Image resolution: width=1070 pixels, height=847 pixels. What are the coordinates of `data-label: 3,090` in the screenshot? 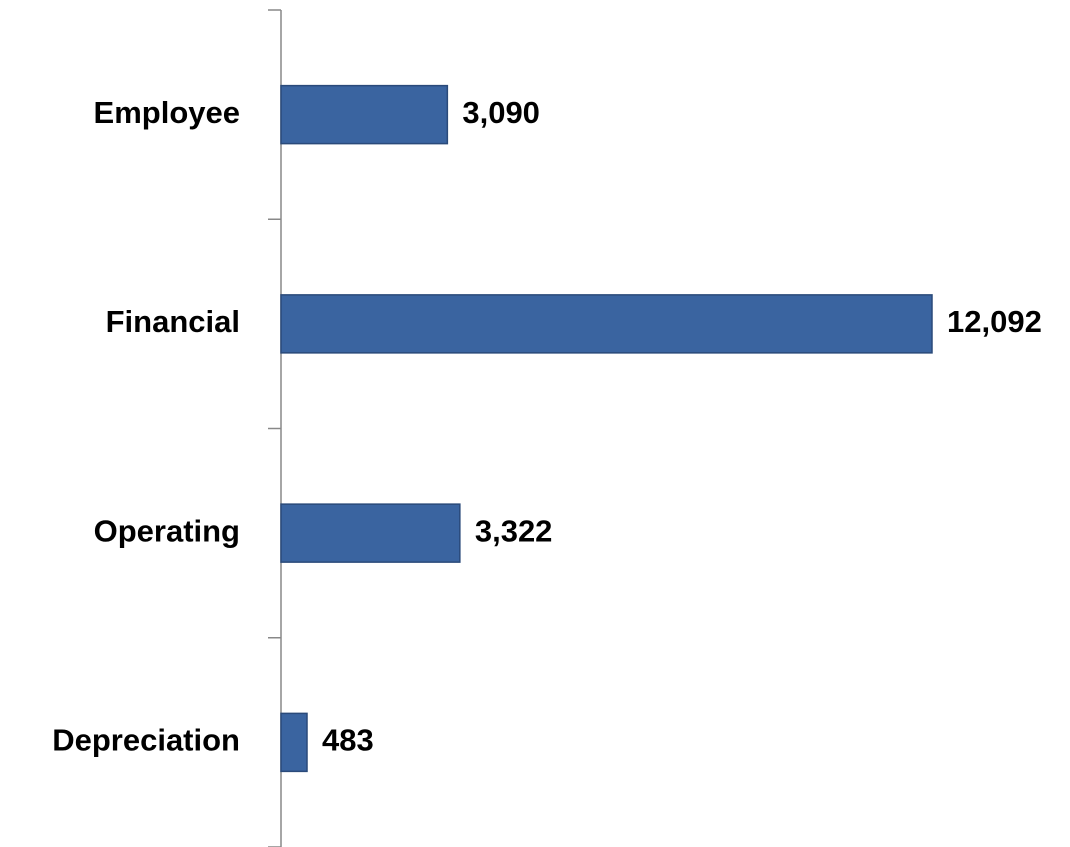 It's located at (501, 112).